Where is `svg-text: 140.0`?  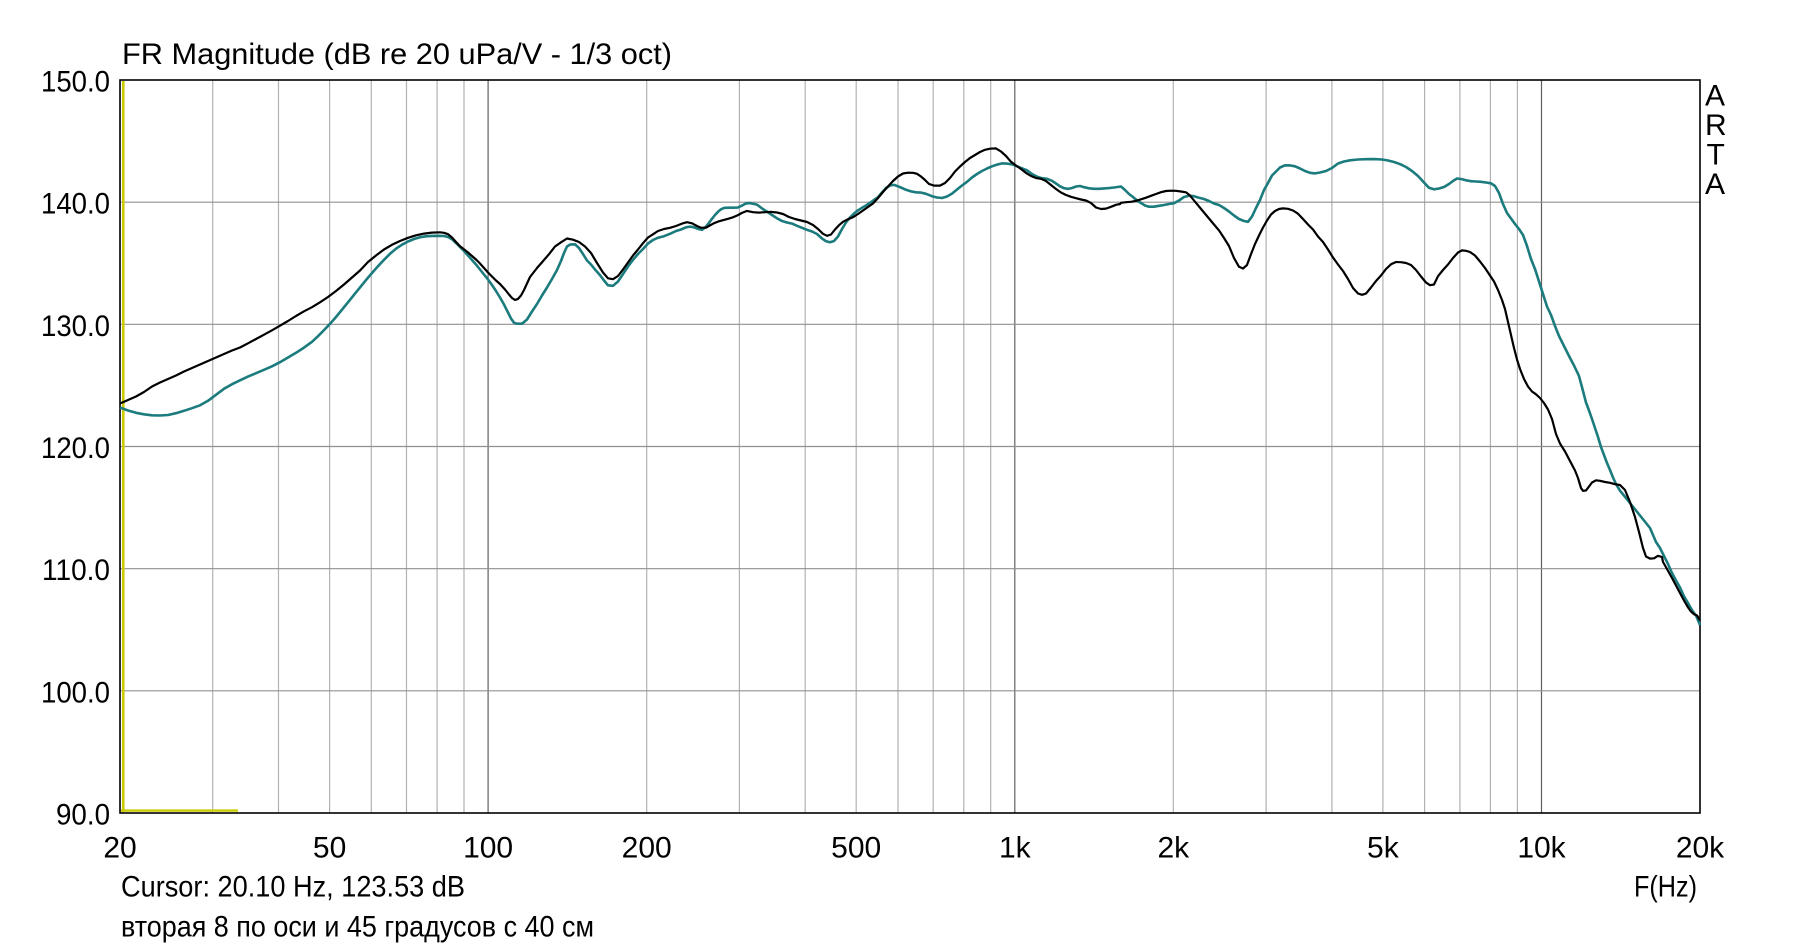
svg-text: 140.0 is located at coordinates (75, 204).